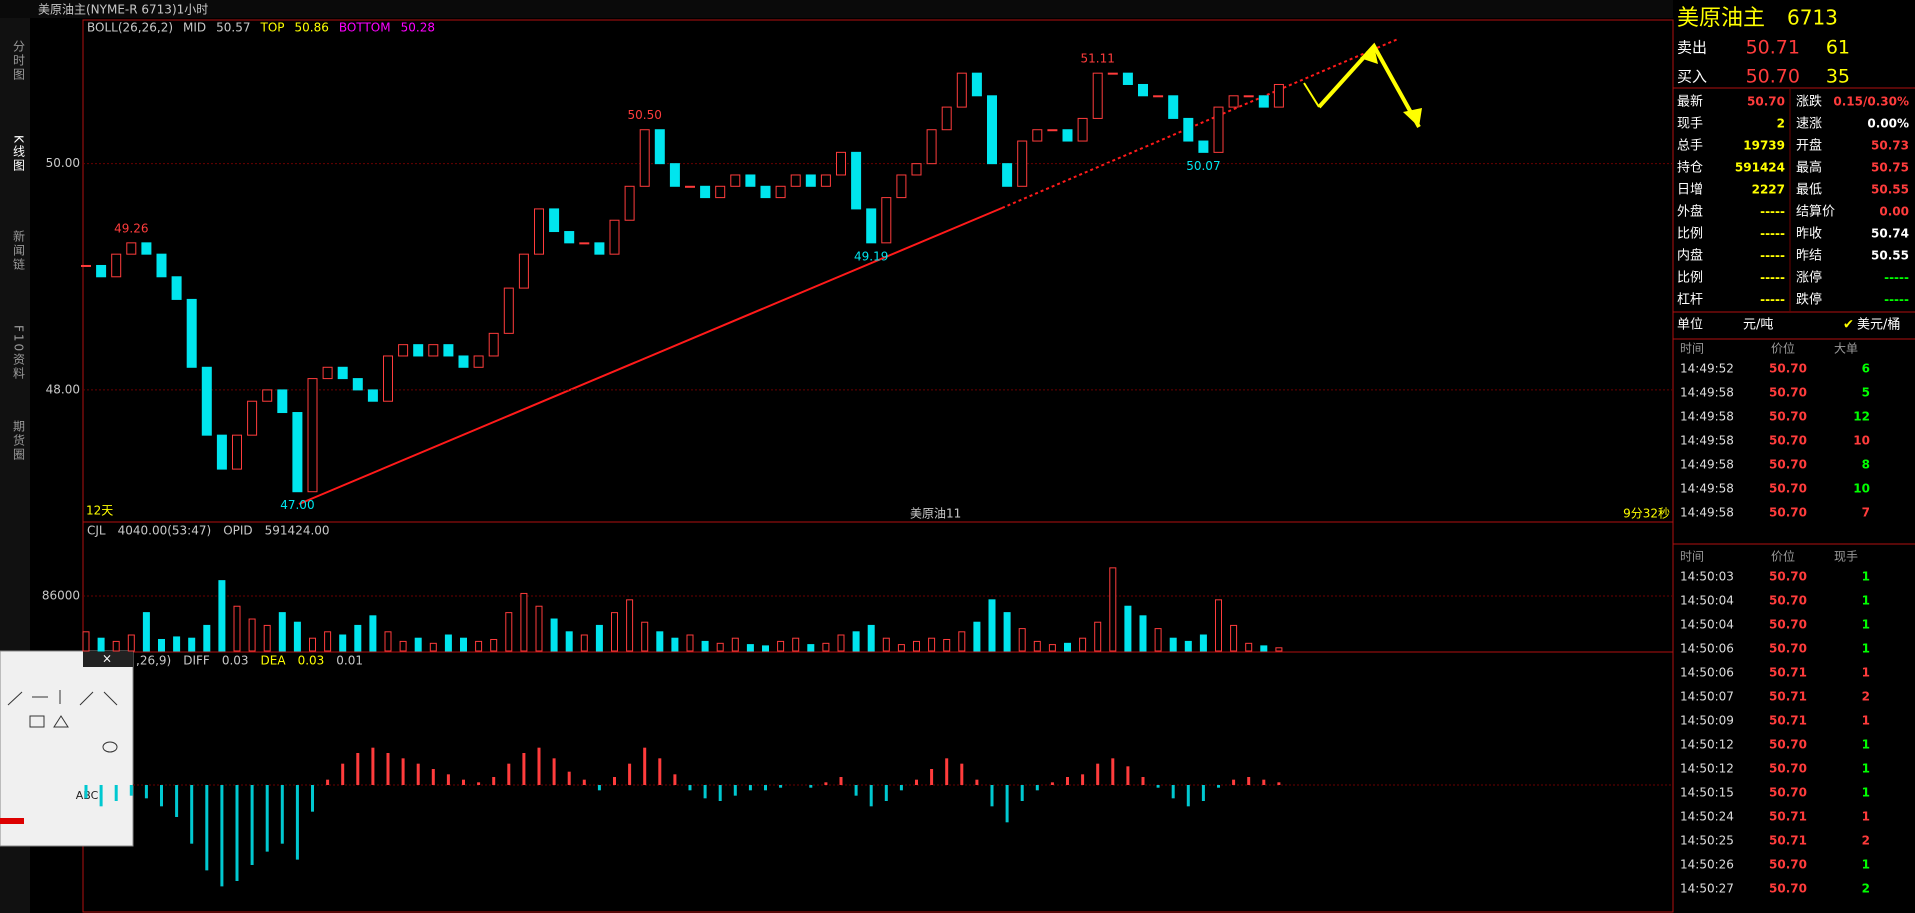 This screenshot has height=913, width=1915. I want to click on indicator-label: 0.03, so click(235, 661).